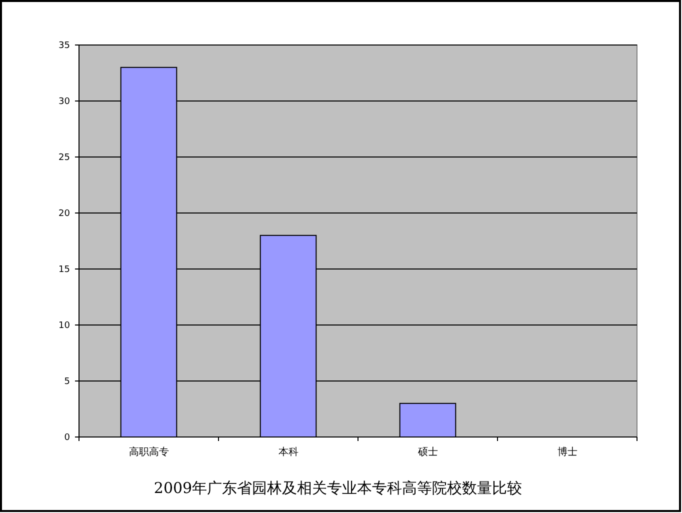 The width and height of the screenshot is (682, 513). Describe the element at coordinates (427, 452) in the screenshot. I see `x-tick-label: 硕士` at that location.